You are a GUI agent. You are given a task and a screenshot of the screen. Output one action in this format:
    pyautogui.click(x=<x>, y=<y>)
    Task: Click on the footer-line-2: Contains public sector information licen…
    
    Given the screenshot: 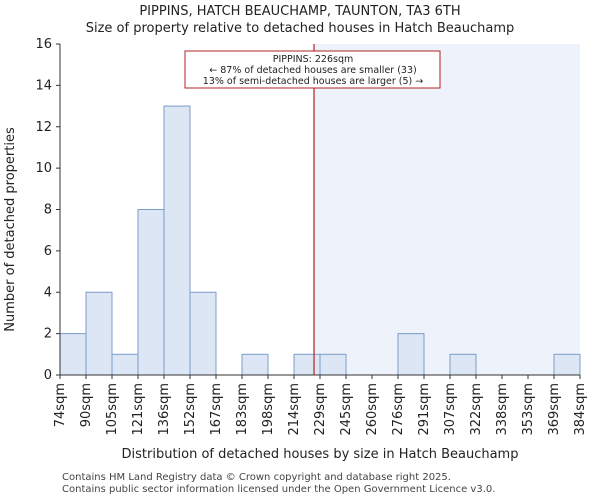 What is the action you would take?
    pyautogui.click(x=279, y=489)
    